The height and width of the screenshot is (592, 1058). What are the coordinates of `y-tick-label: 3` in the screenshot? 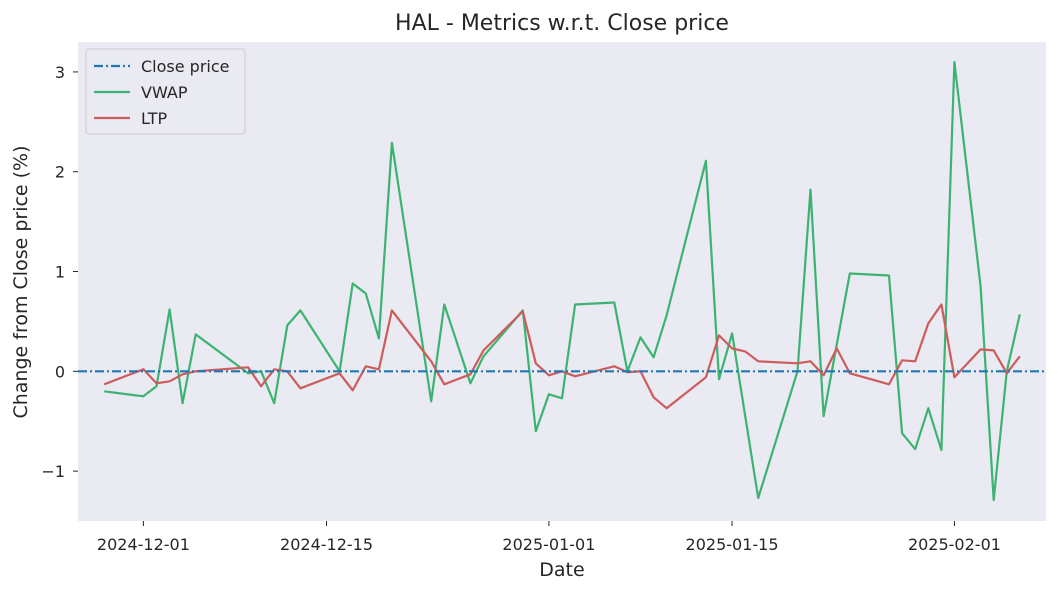 It's located at (60, 72).